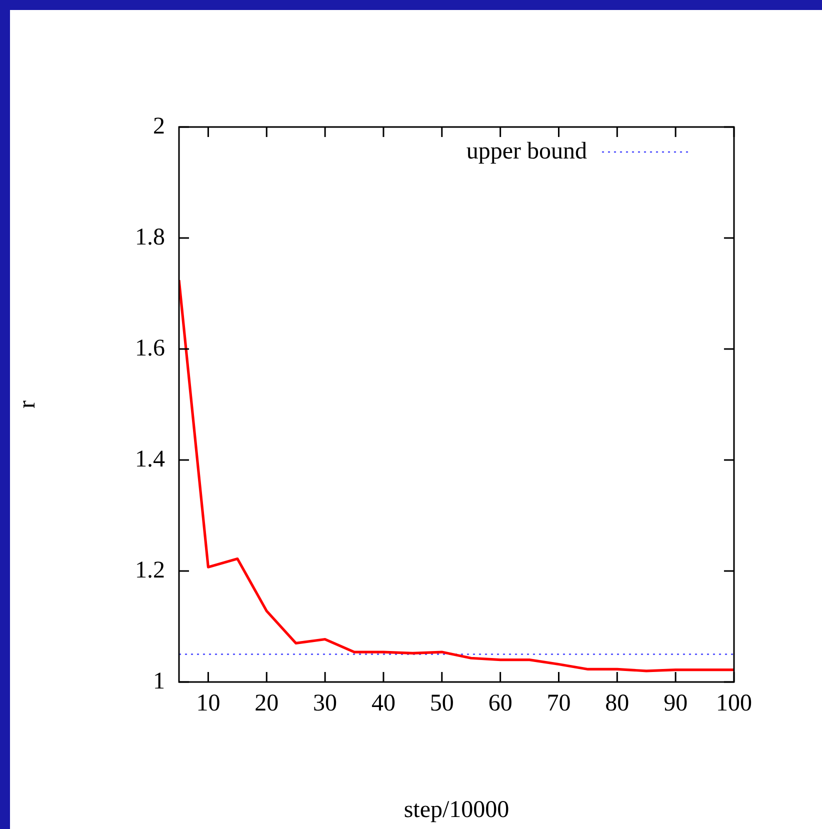 This screenshot has width=822, height=829. What do you see at coordinates (734, 703) in the screenshot?
I see `x-tick-label: 100` at bounding box center [734, 703].